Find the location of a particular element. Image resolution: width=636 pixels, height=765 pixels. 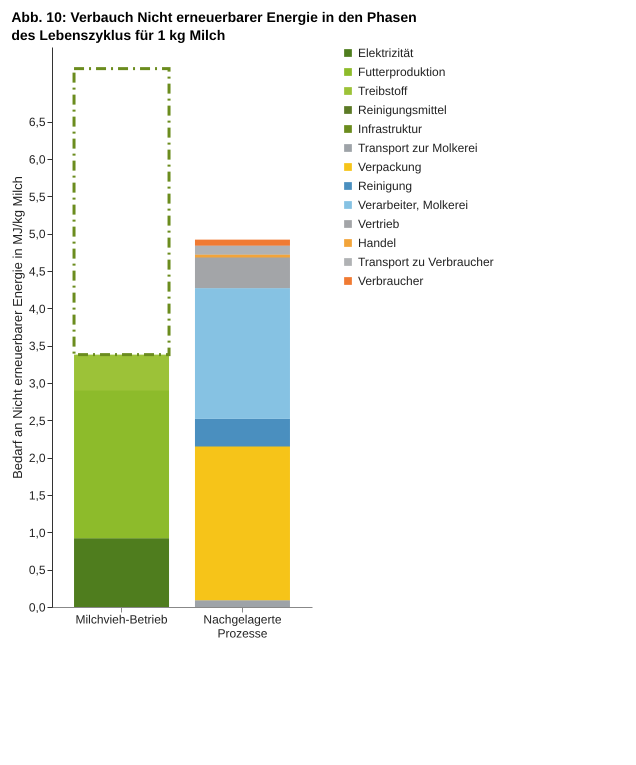

legend-label: Elektrizität is located at coordinates (386, 53).